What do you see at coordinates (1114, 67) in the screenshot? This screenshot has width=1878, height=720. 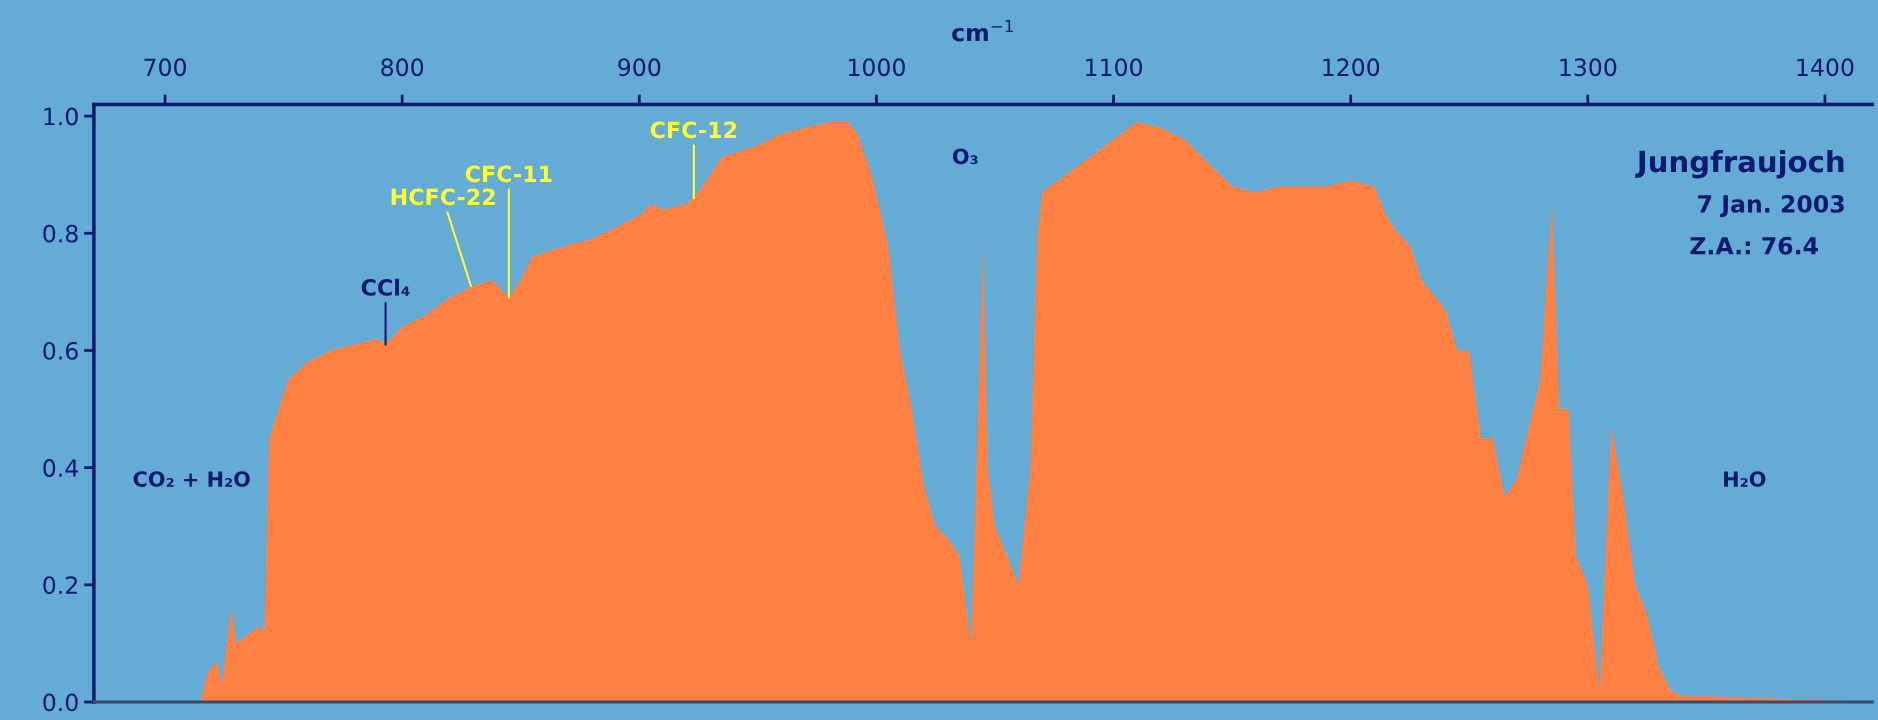 I see `x-tick-label: 1100` at bounding box center [1114, 67].